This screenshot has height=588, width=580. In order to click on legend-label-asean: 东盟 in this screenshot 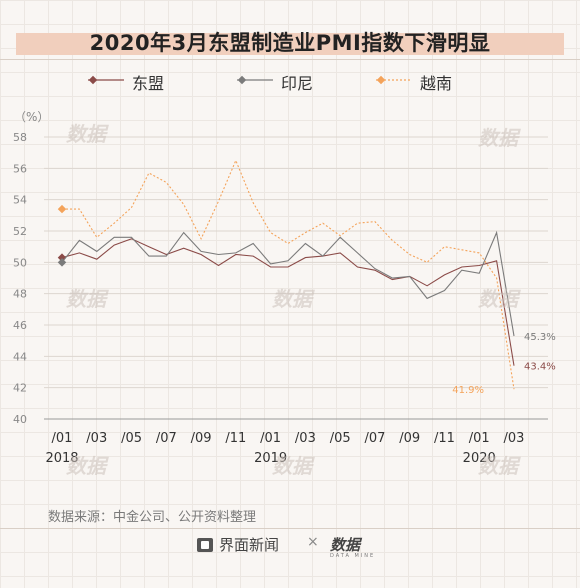, I will do `click(148, 83)`.